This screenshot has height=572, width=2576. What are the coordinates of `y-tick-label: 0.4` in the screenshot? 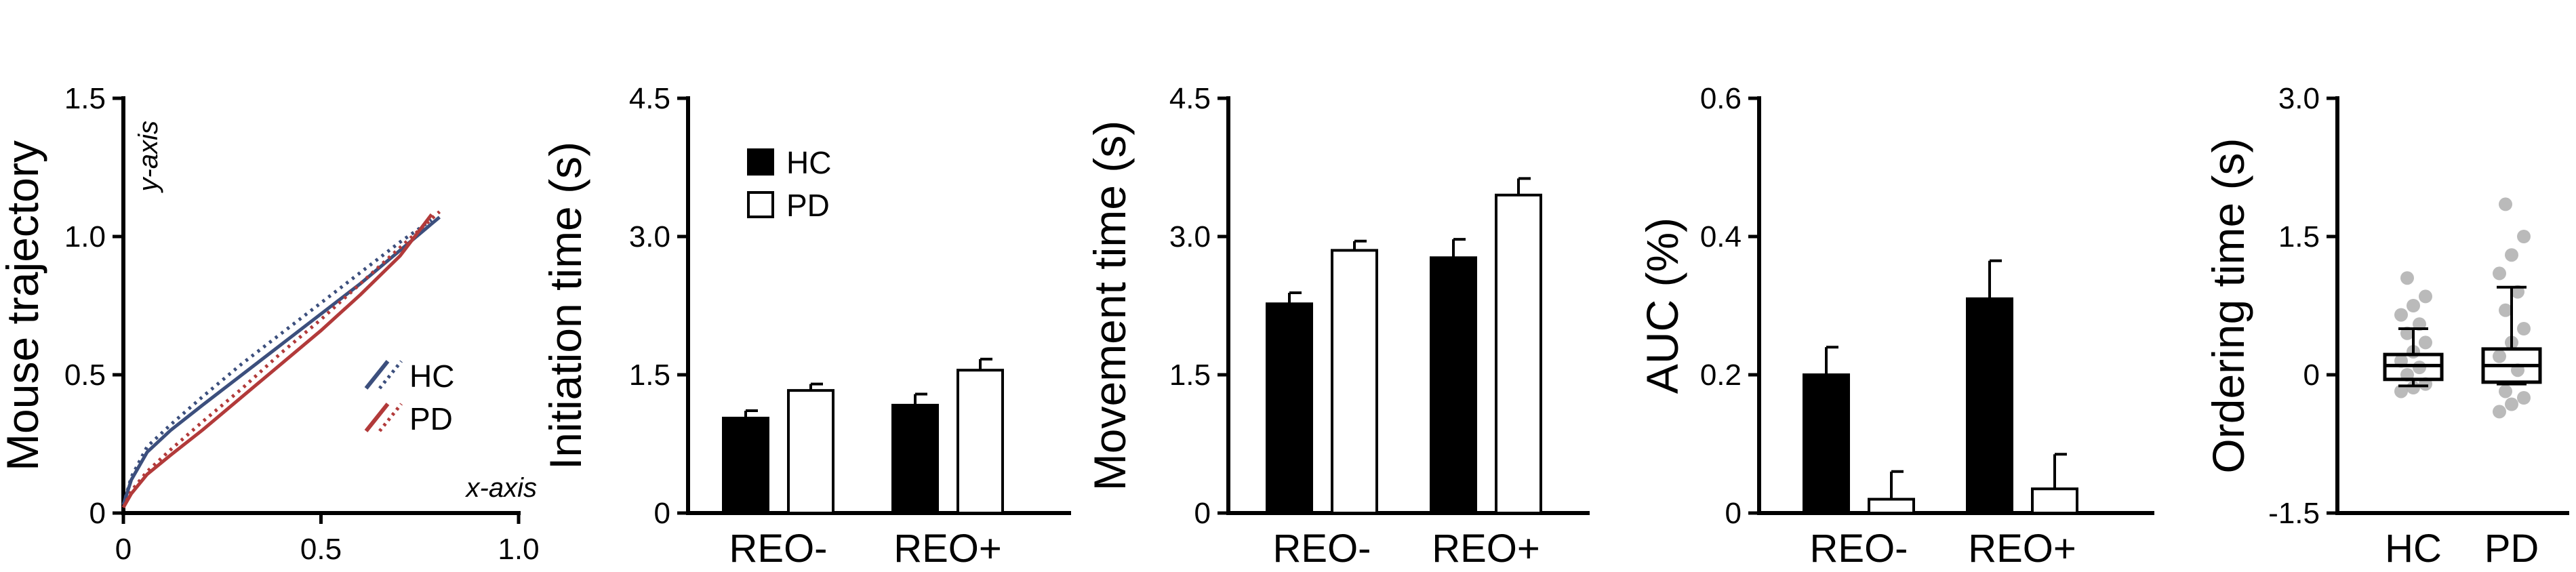 It's located at (1721, 237).